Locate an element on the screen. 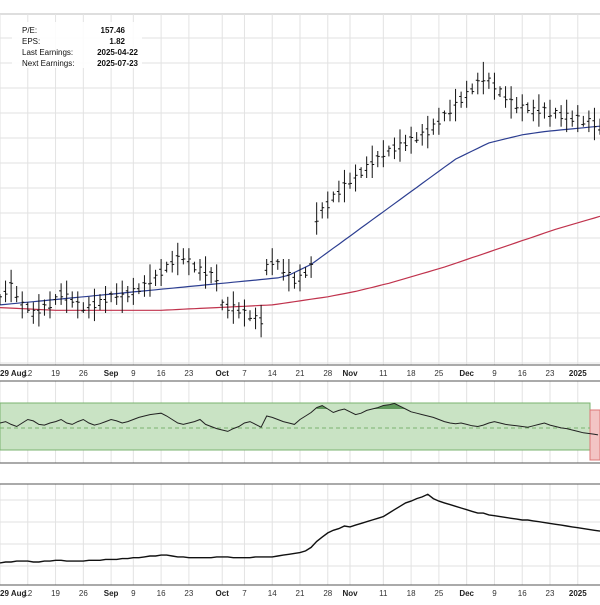 The image size is (600, 605). overbought-area is located at coordinates (322, 407).